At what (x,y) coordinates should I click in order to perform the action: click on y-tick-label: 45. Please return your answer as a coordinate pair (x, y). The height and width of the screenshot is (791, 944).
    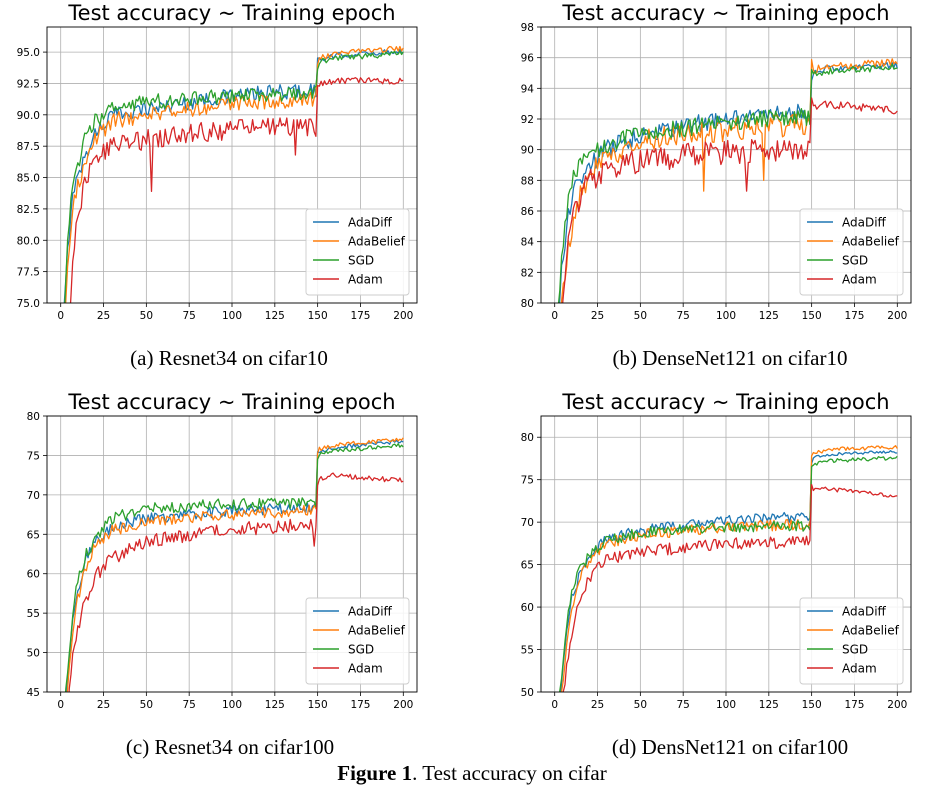
    Looking at the image, I should click on (33, 693).